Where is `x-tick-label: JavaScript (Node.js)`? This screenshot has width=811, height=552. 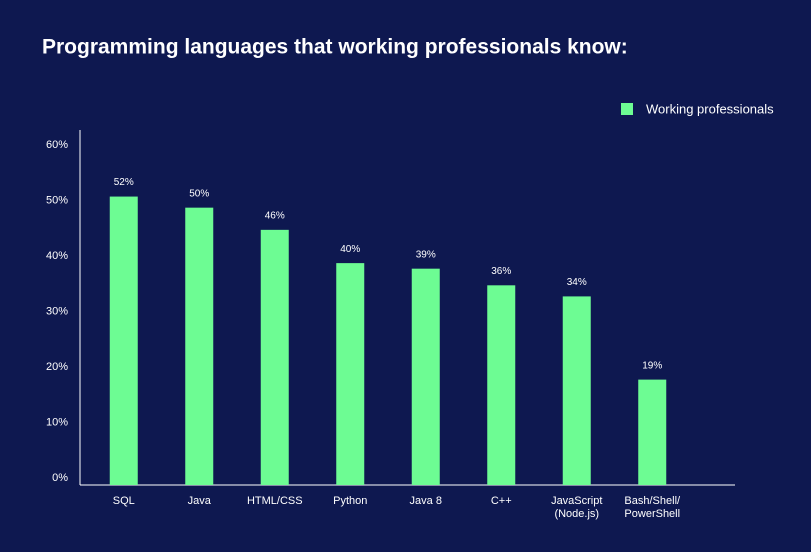 x-tick-label: JavaScript (Node.js) is located at coordinates (576, 507).